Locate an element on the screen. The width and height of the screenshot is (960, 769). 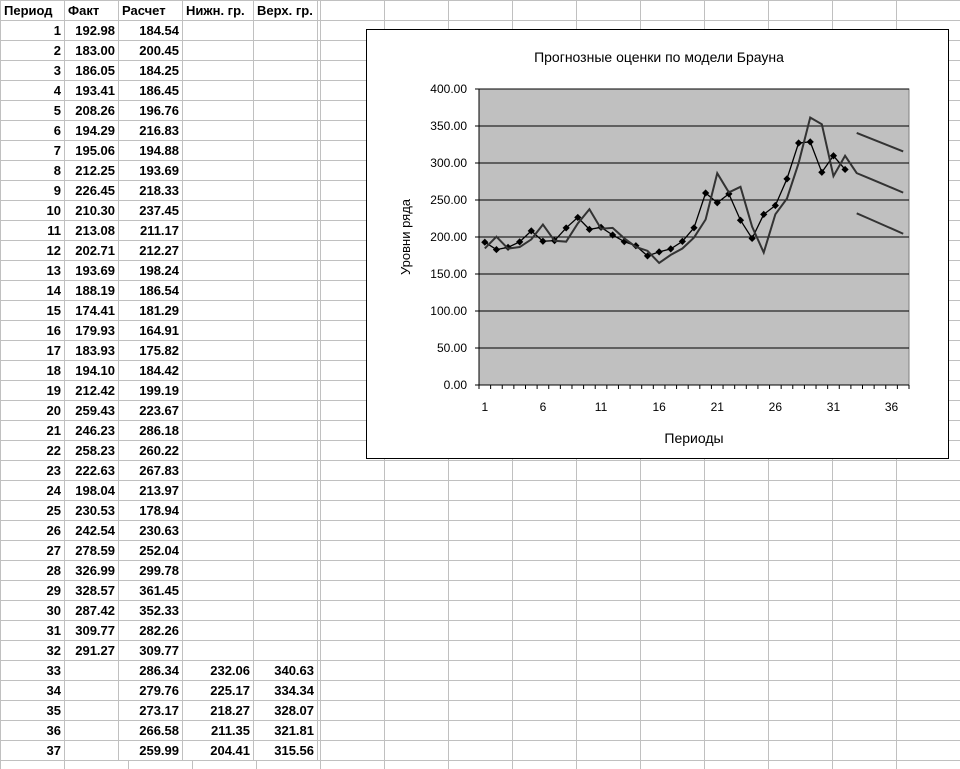
table-cell: 186.54 is located at coordinates (150, 290).